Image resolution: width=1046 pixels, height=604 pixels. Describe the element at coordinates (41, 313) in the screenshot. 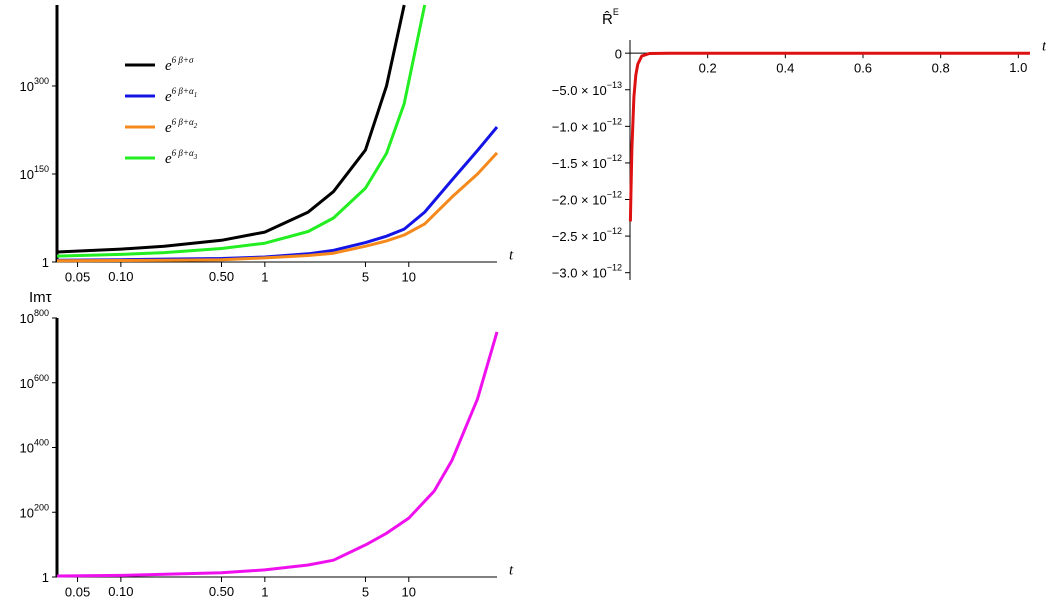

I see `tick-exponent: 800` at that location.